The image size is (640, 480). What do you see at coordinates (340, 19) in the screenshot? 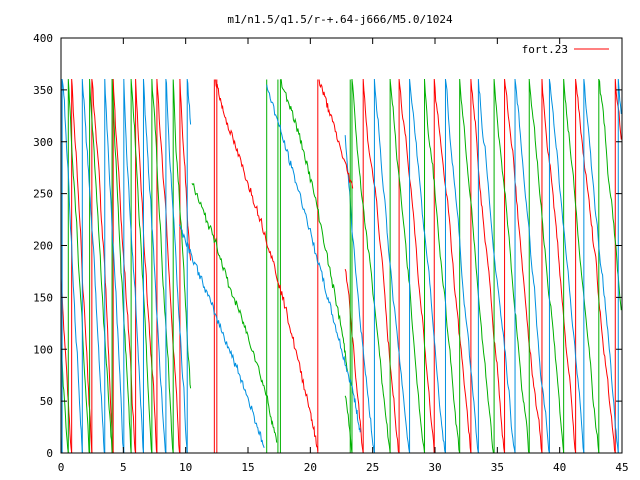
I see `chart-title: m1/n1.5/q1.5/r-+.64-j666/M5.0/1024` at bounding box center [340, 19].